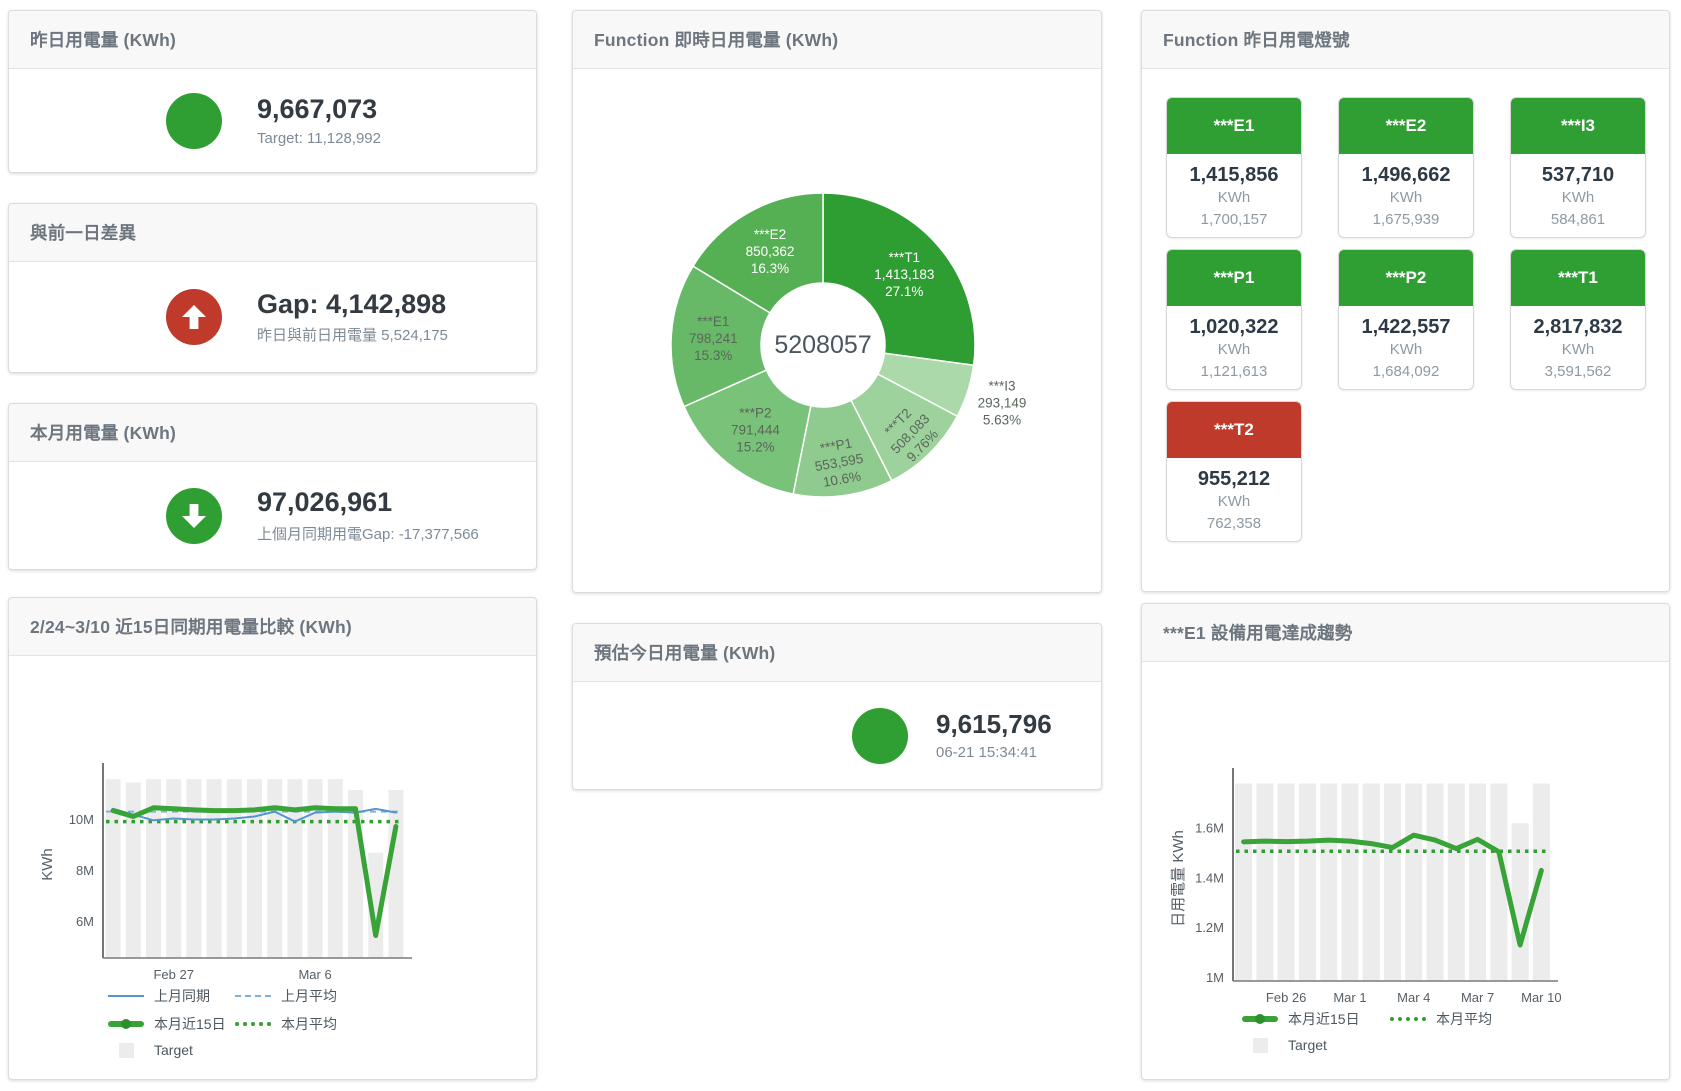 The height and width of the screenshot is (1091, 1681). I want to click on tile-value: 1,020,322, so click(1234, 327).